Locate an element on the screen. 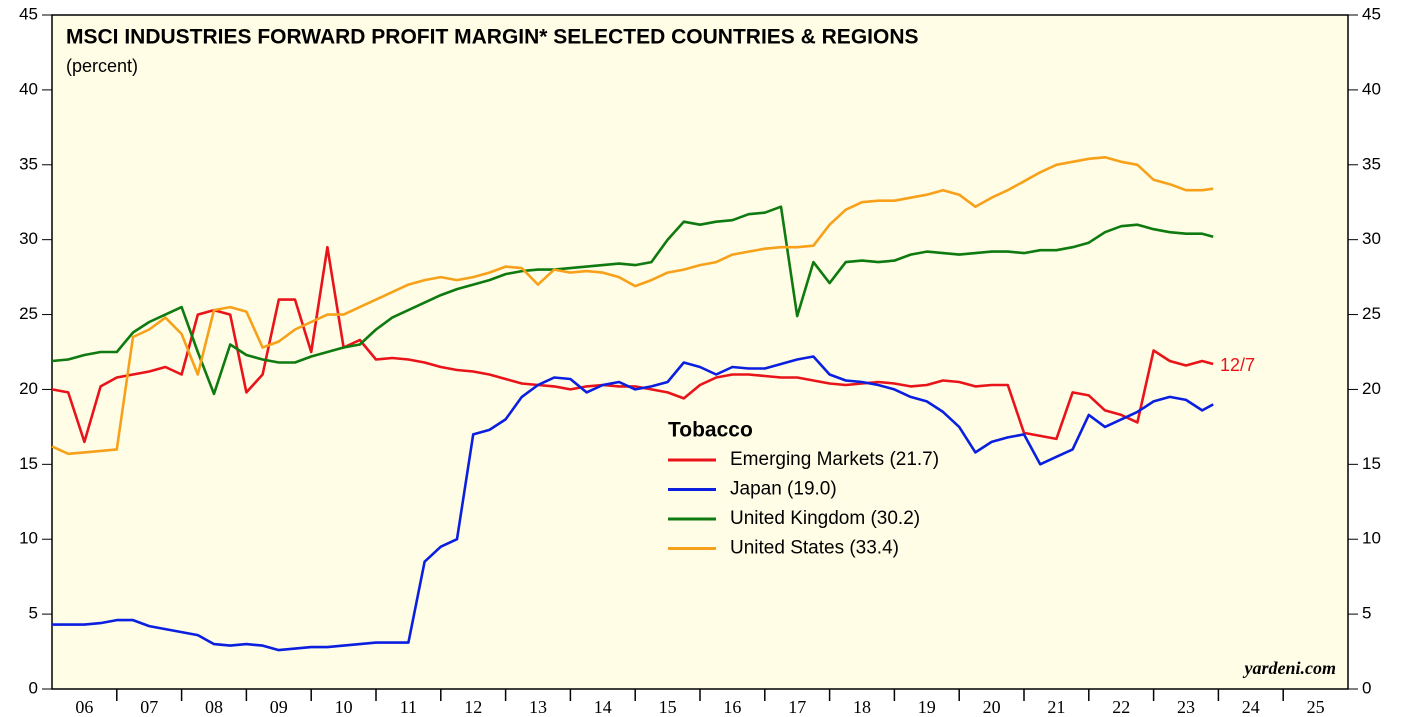  y-tick-label: 20 is located at coordinates (28, 388).